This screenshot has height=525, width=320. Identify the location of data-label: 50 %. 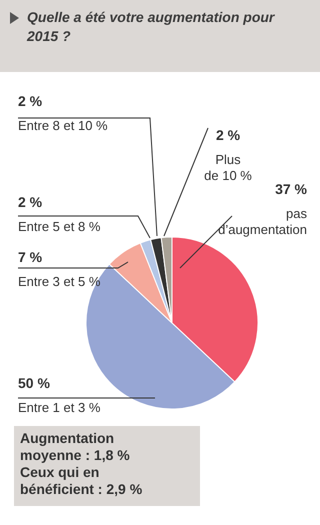
(34, 383).